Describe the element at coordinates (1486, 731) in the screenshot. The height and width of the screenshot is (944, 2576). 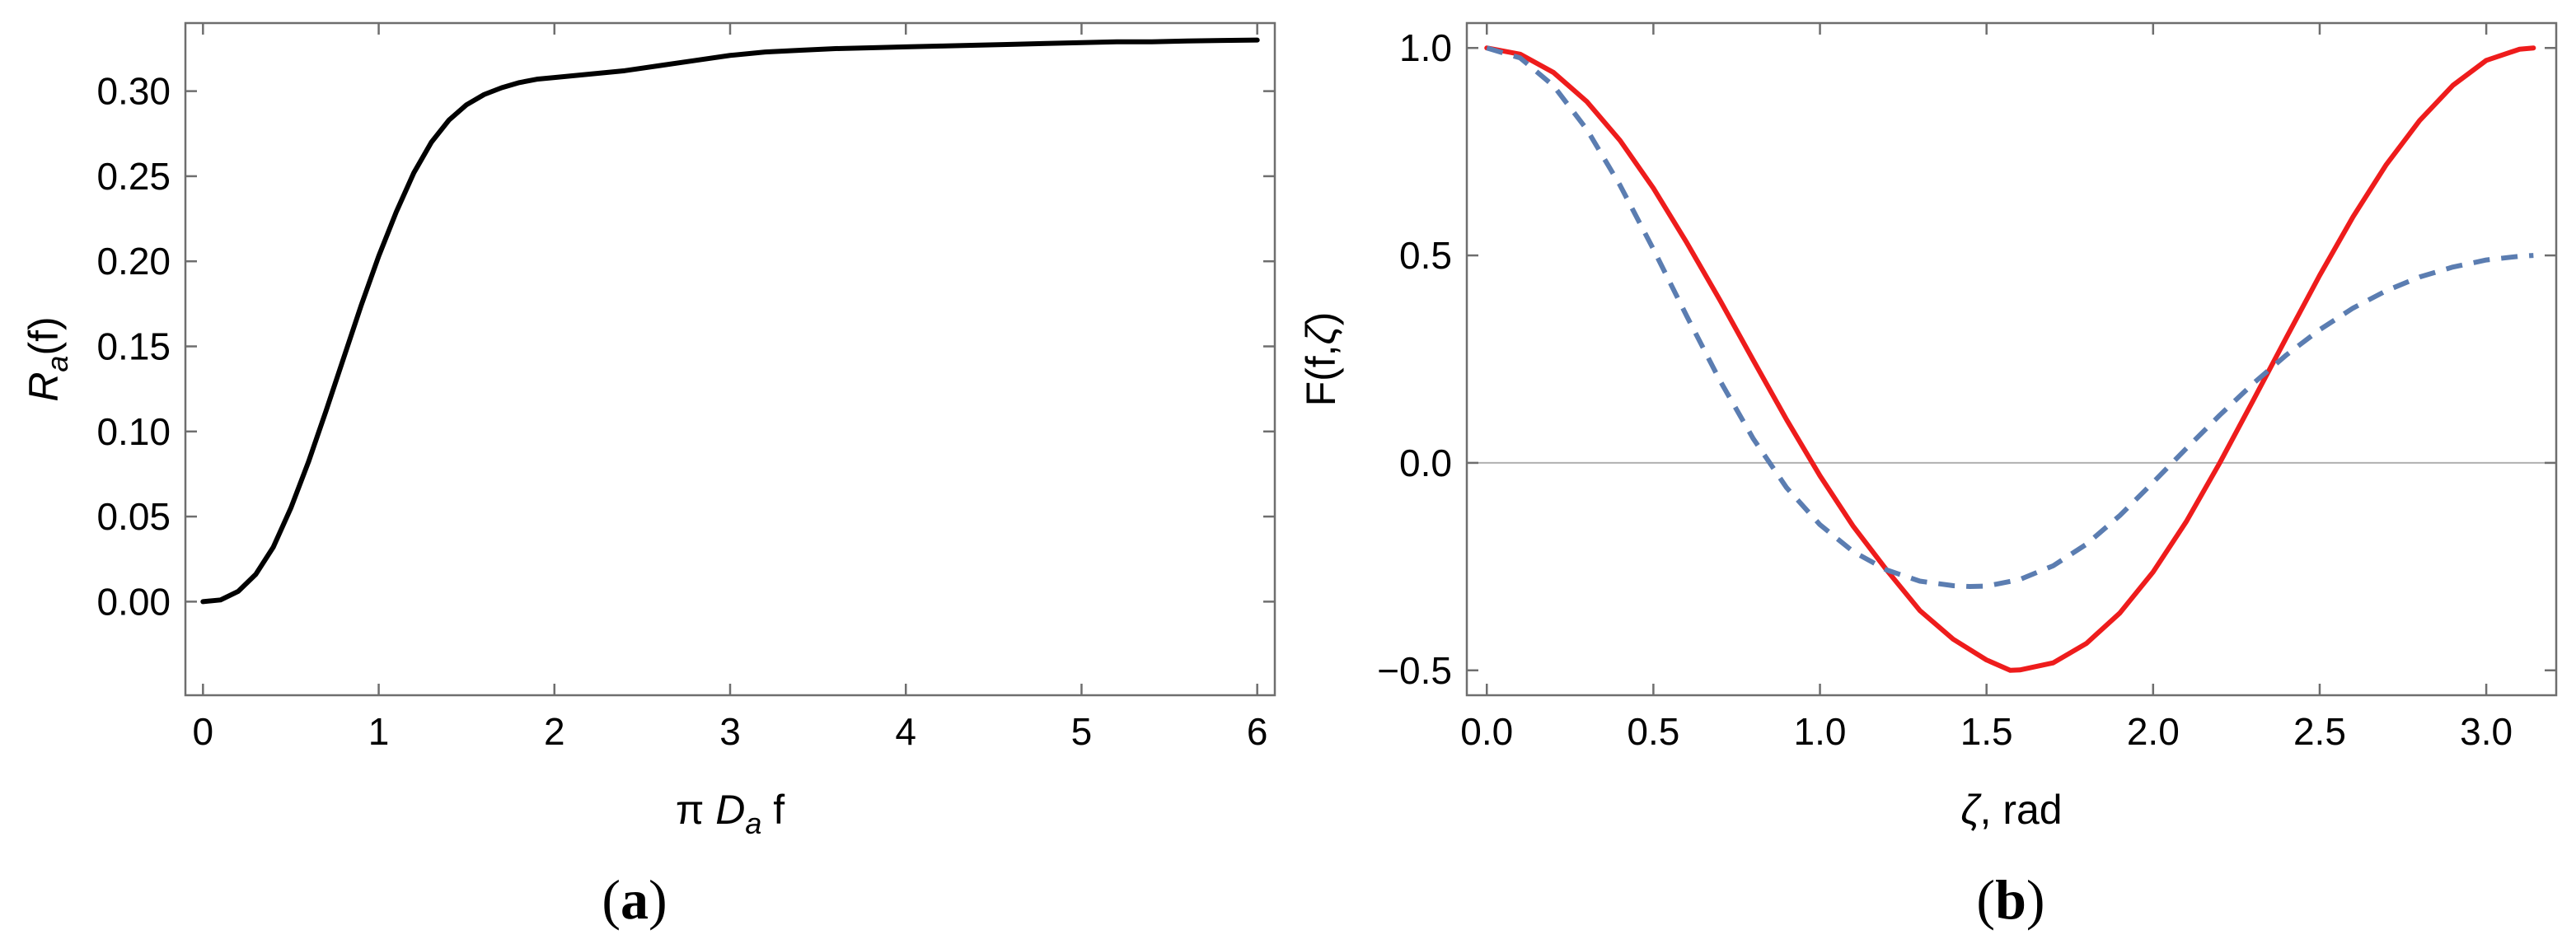
I see `x-tick-label: 0.0` at that location.